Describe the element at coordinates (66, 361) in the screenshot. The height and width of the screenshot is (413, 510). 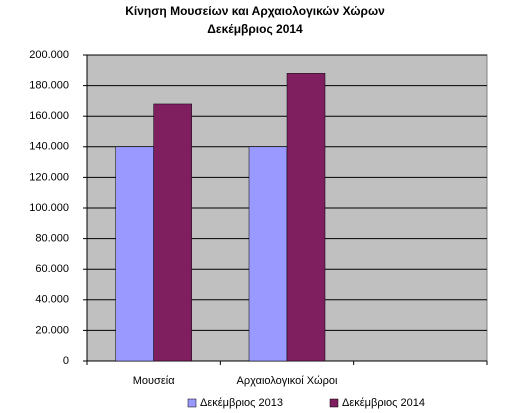
I see `y-tick-label: 0` at that location.